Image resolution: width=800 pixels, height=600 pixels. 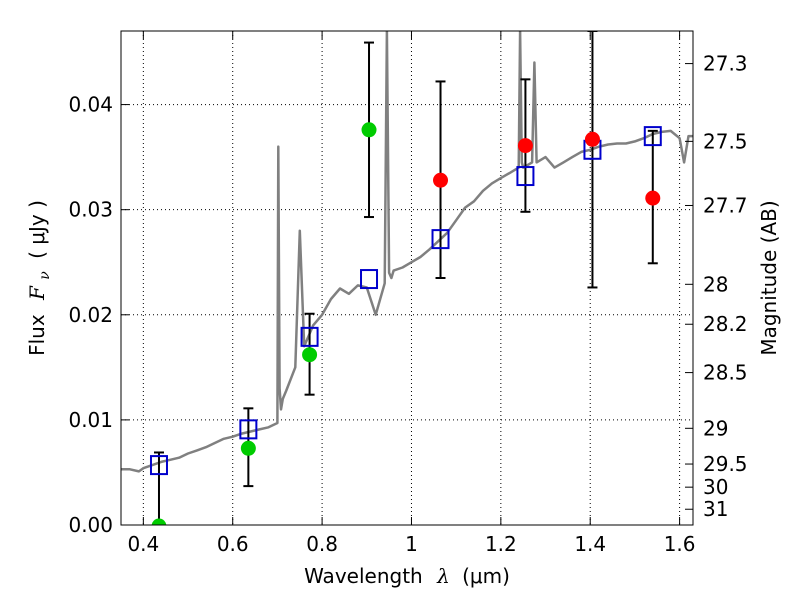 What do you see at coordinates (715, 284) in the screenshot?
I see `y2-tick-label: 28` at bounding box center [715, 284].